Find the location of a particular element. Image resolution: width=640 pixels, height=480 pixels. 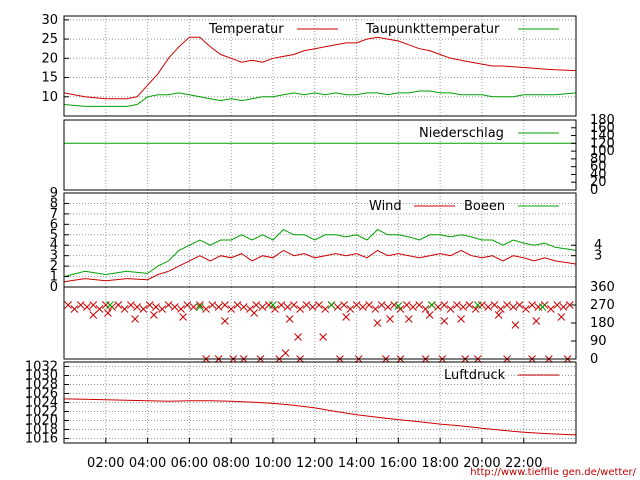

series-temperatur-line is located at coordinates (320, 68).